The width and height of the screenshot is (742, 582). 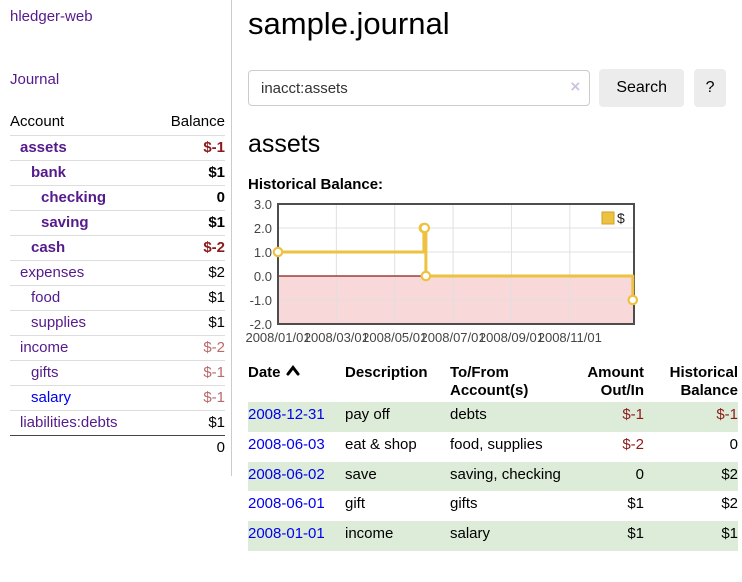 What do you see at coordinates (691, 536) in the screenshot?
I see `transaction-balance: $1` at bounding box center [691, 536].